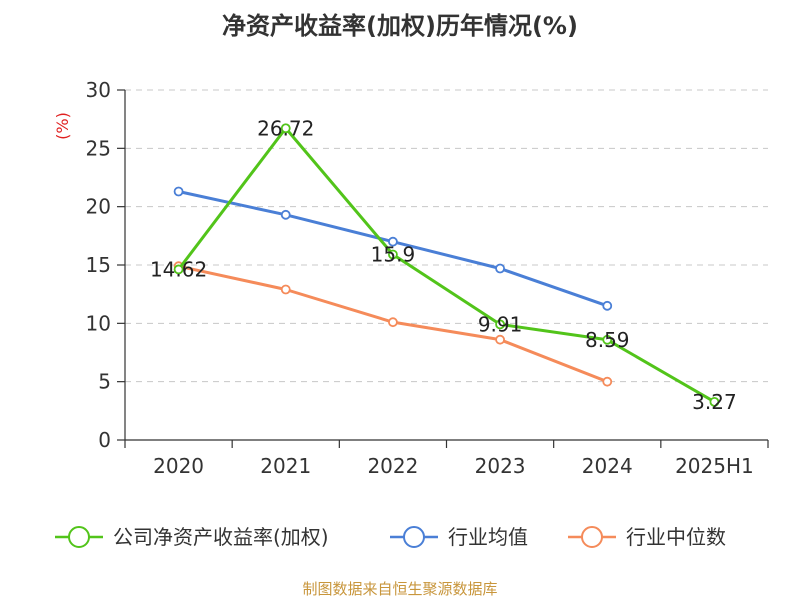  What do you see at coordinates (400, 26) in the screenshot?
I see `chart-title: 净资产收益率(加权)历年情况(%)` at bounding box center [400, 26].